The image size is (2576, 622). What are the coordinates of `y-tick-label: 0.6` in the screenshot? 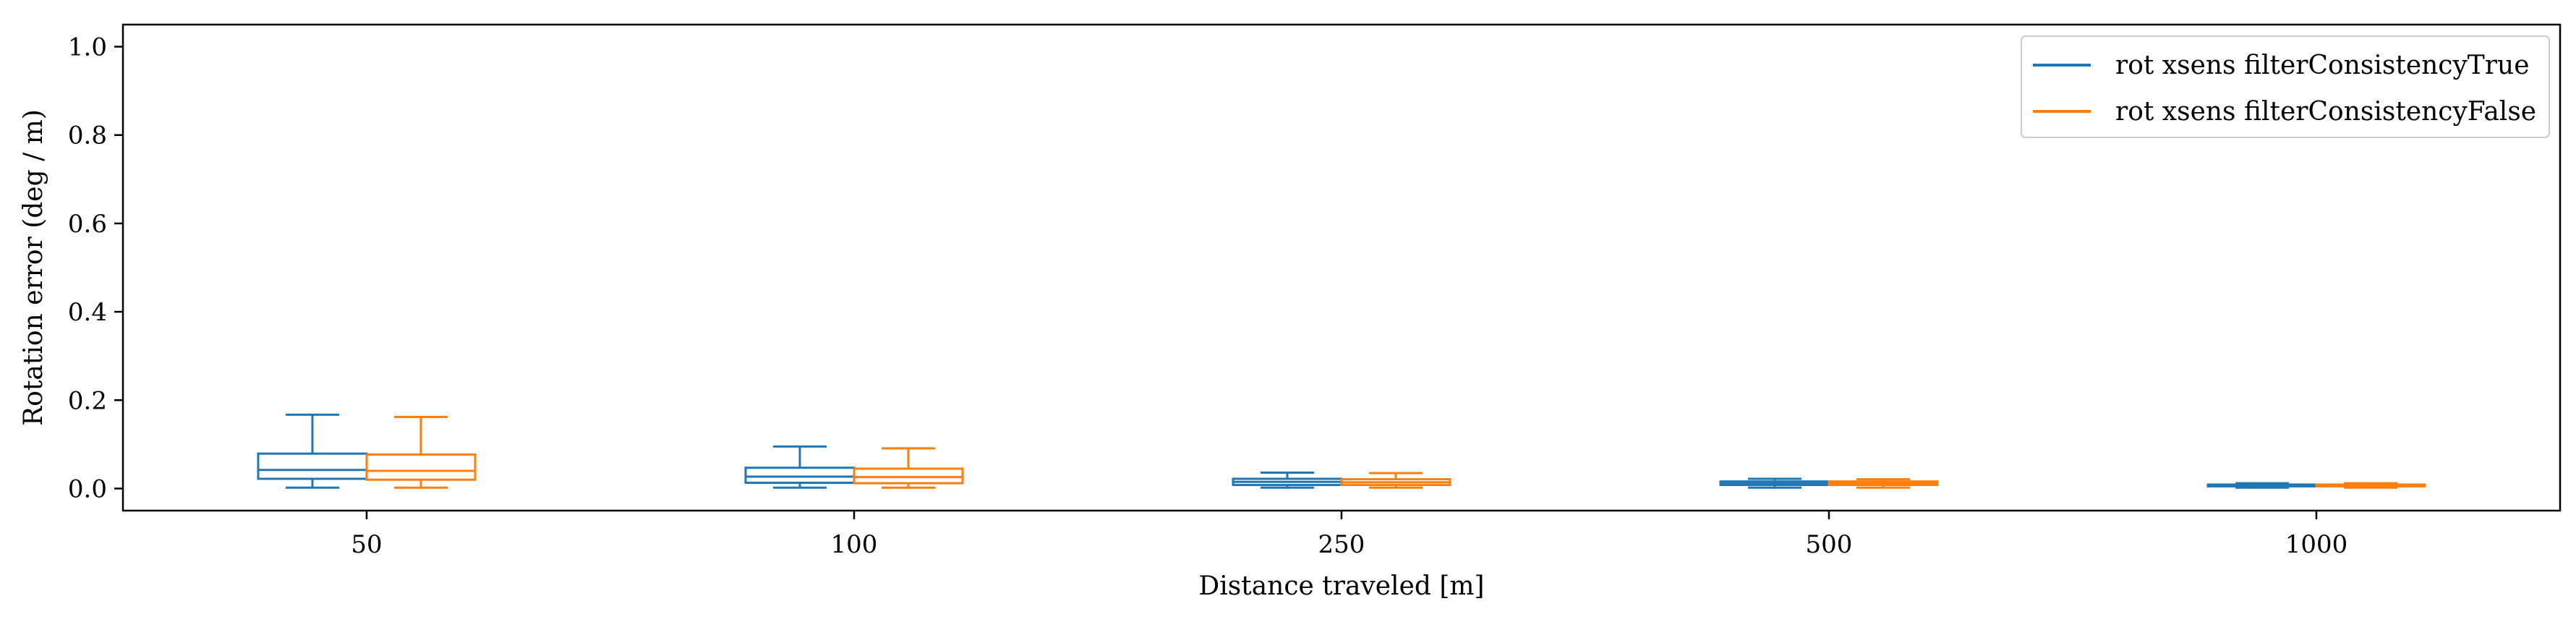 It's located at (87, 224).